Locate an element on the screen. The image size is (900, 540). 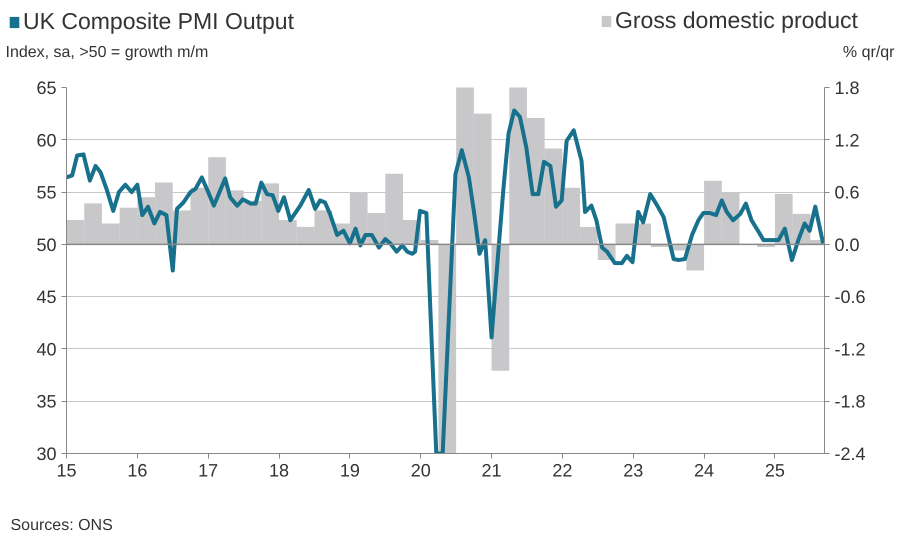
y2-tick-label: 0.0 is located at coordinates (847, 244).